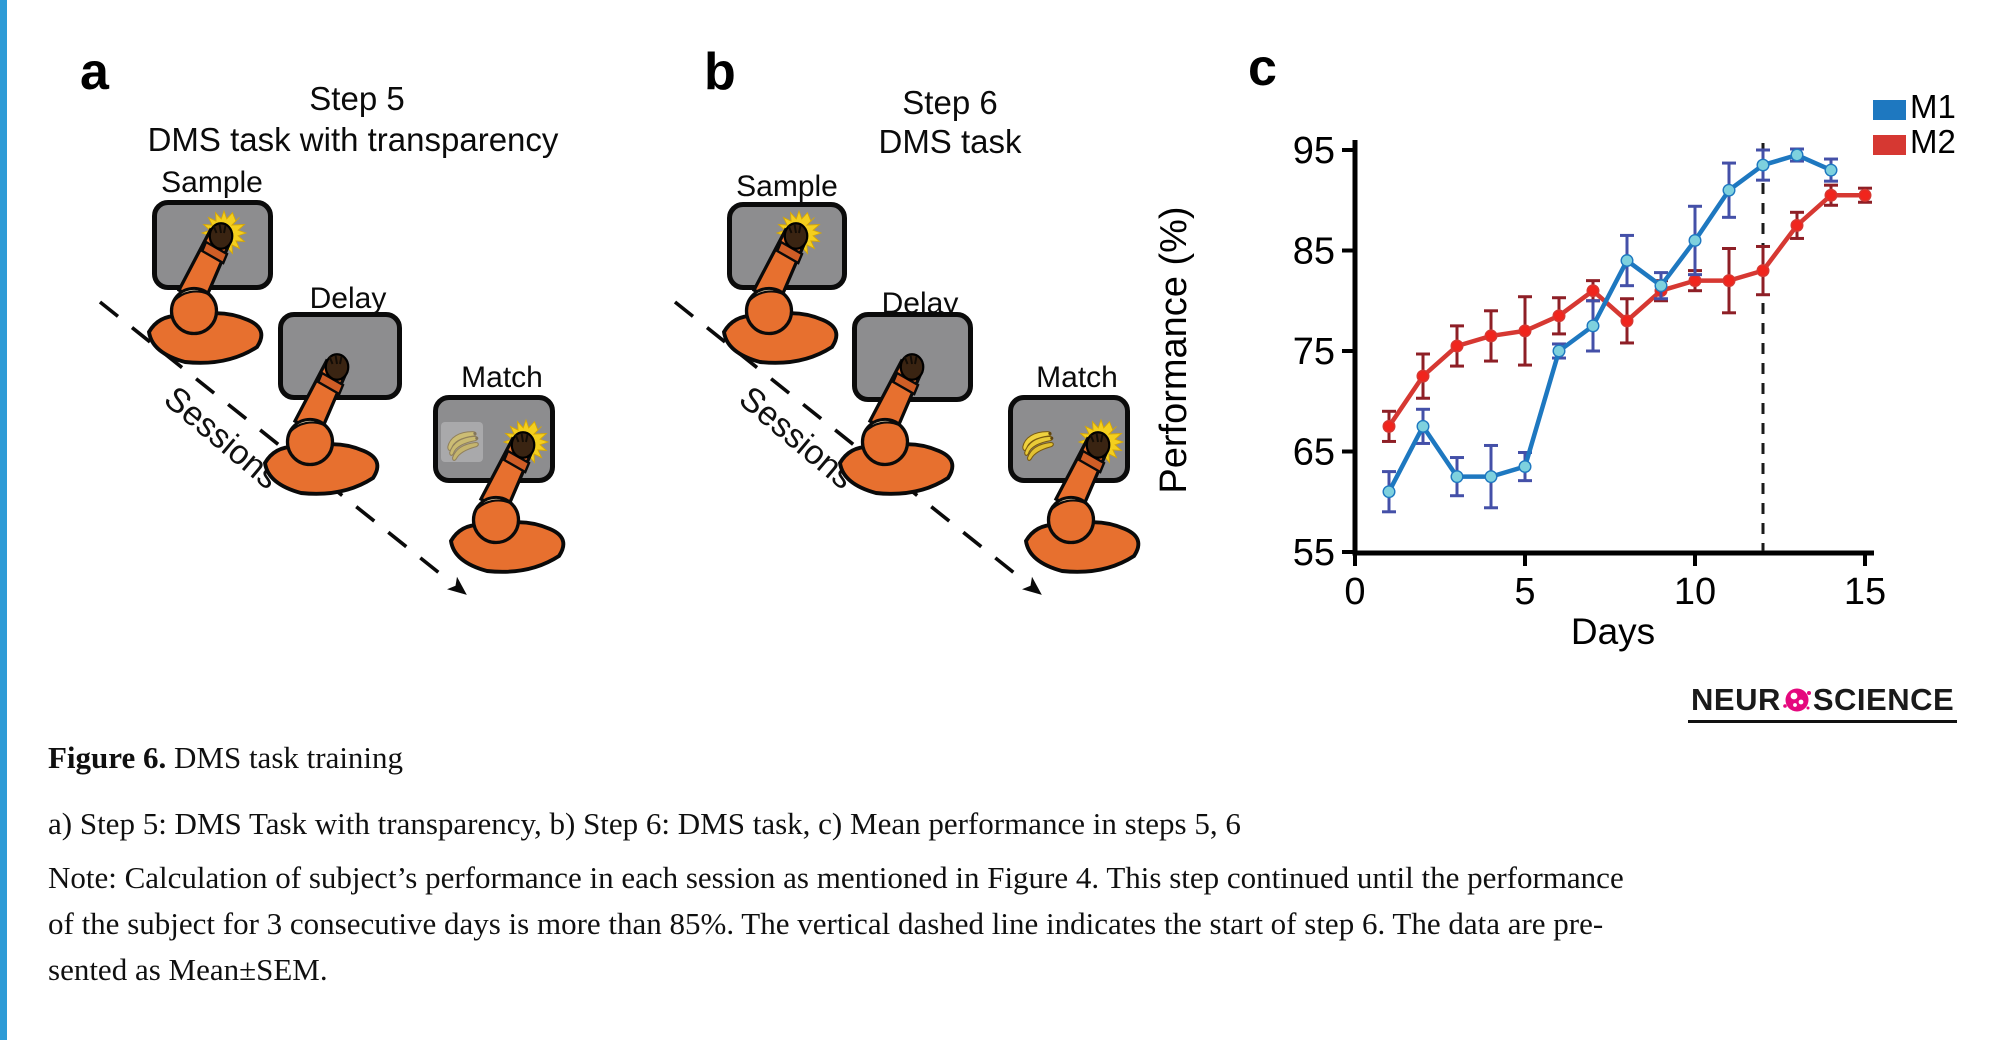 The image size is (1992, 1040). I want to click on y-tick-label: 85, so click(1314, 252).